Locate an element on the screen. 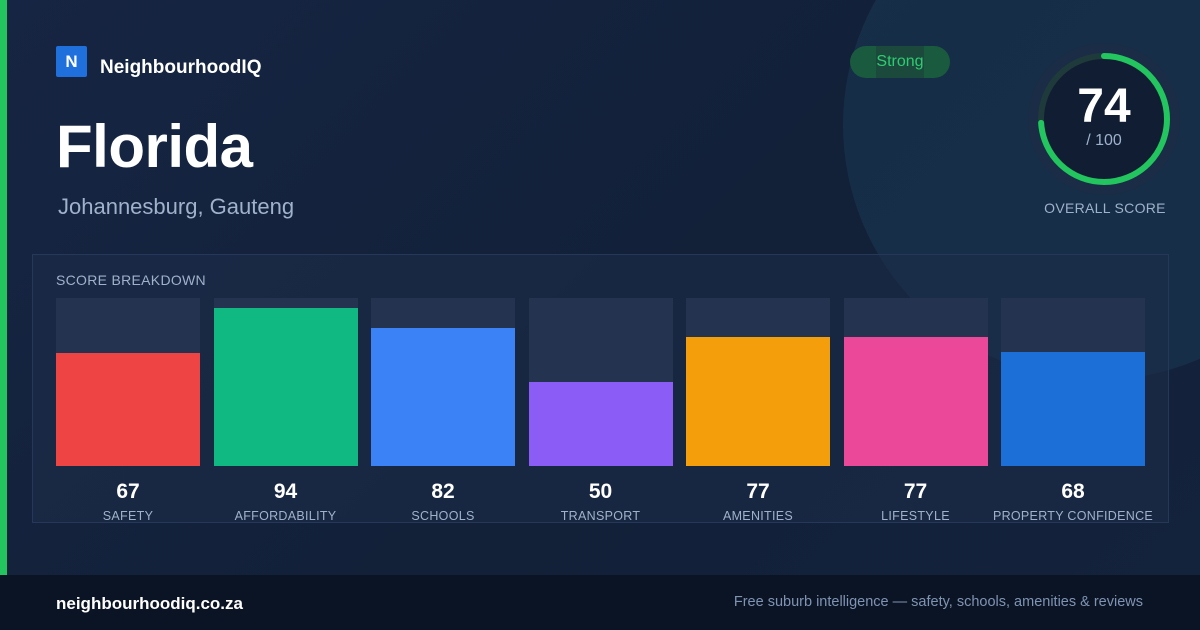 The height and width of the screenshot is (630, 1200). score-bar-label: TRANSPORT is located at coordinates (600, 516).